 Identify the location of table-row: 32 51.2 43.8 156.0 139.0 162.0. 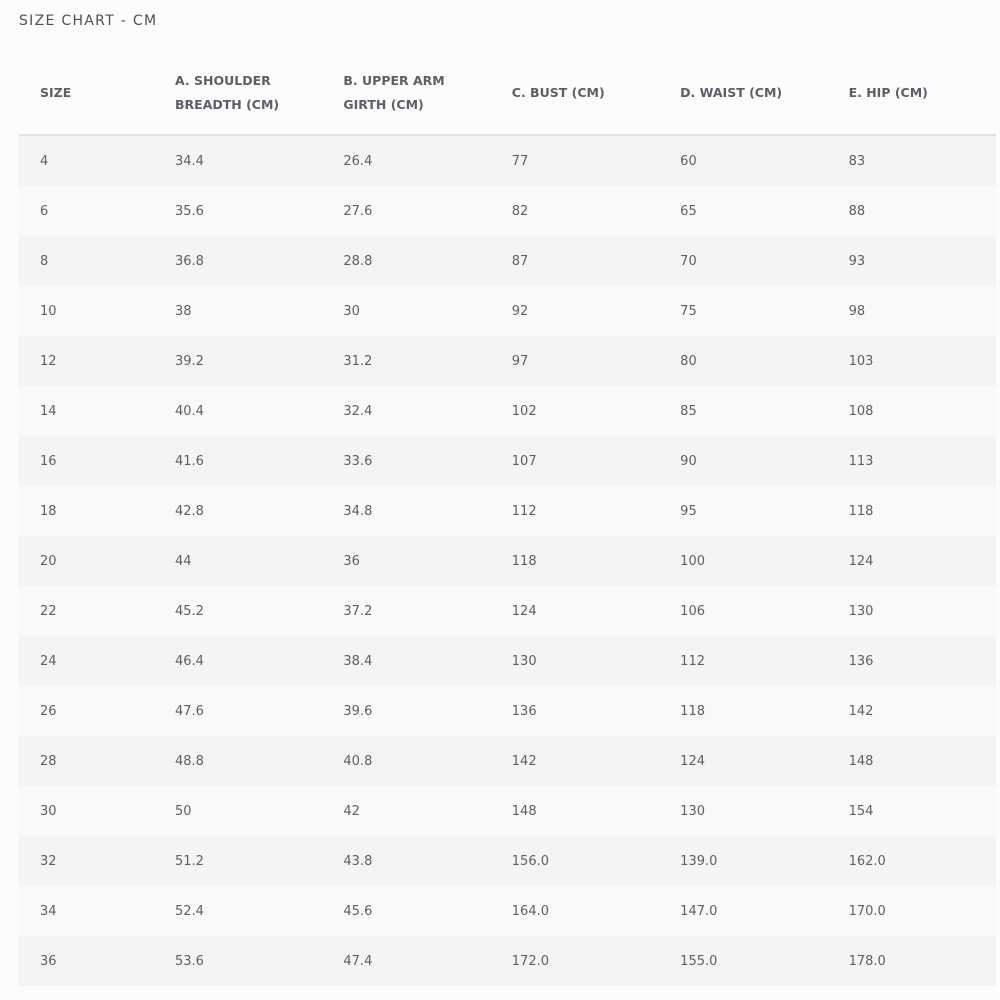
(507, 861).